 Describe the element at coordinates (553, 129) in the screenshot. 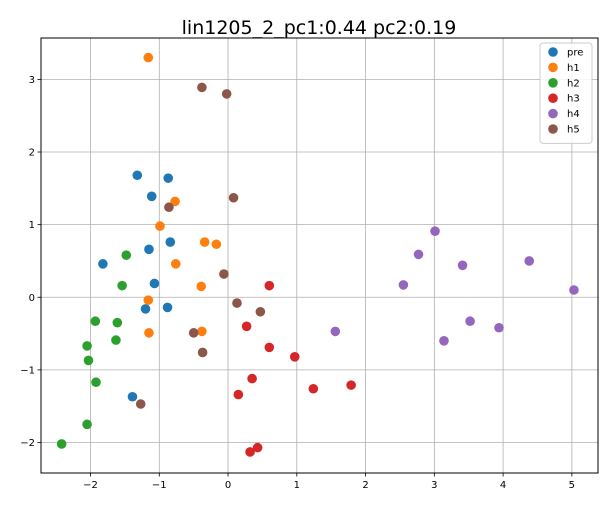

I see `legend-marker-h5` at that location.